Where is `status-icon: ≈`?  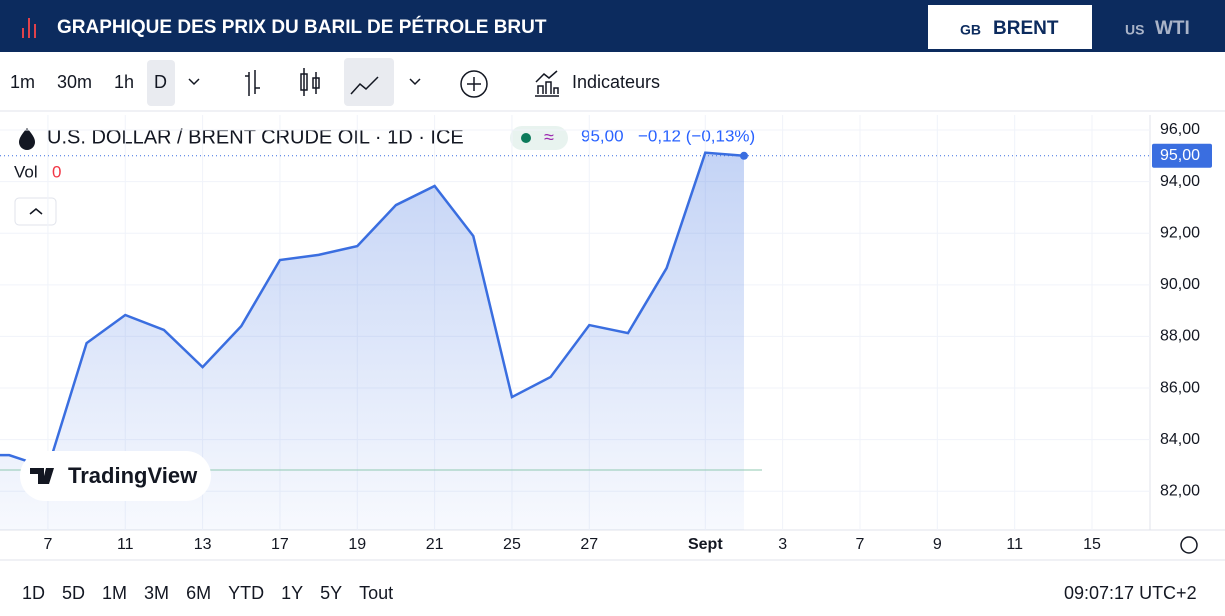 status-icon: ≈ is located at coordinates (549, 137).